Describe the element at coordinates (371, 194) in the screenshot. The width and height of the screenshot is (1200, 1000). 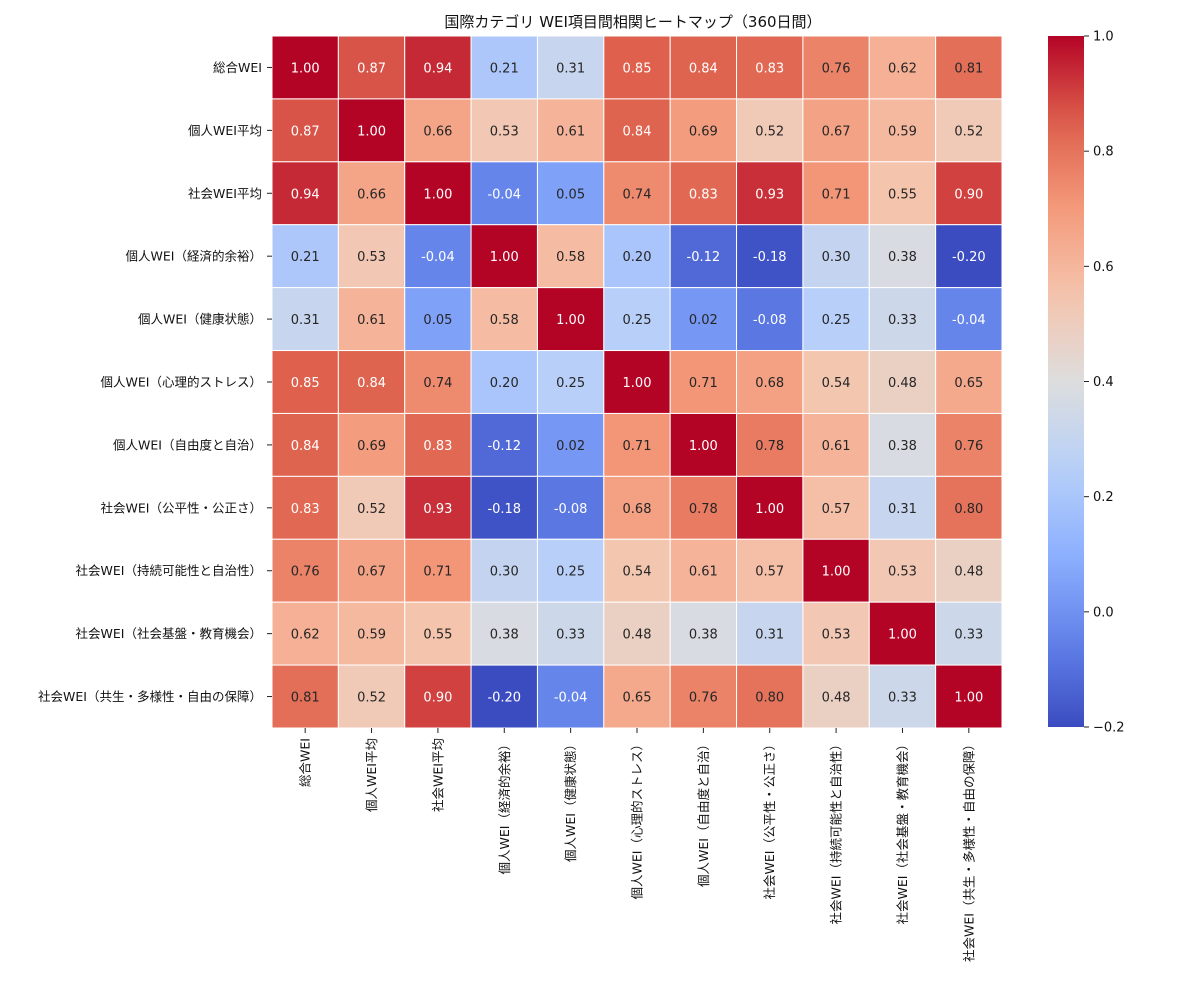
I see `cell-value-label: 0.66` at that location.